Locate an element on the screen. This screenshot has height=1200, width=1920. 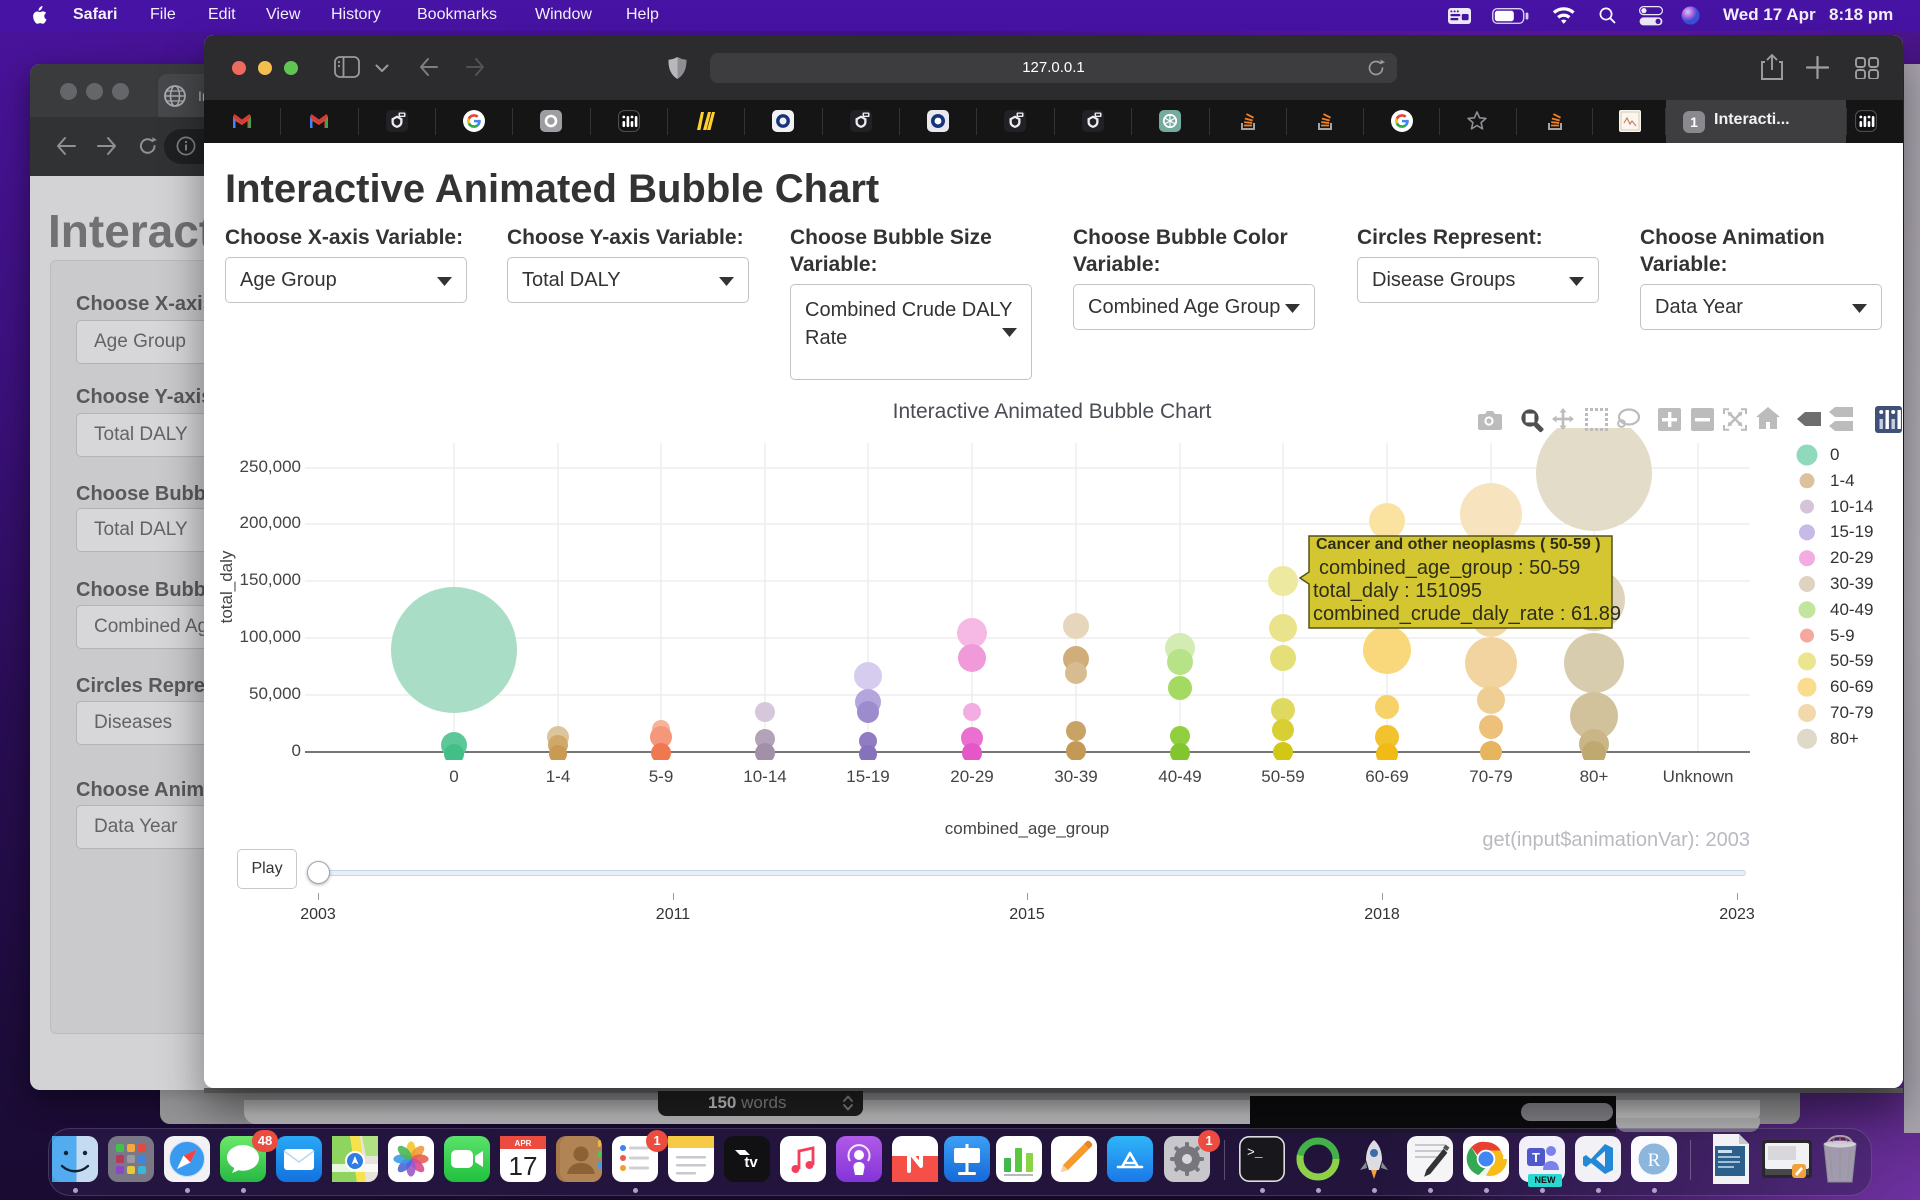
svg-text: R is located at coordinates (1654, 1160).